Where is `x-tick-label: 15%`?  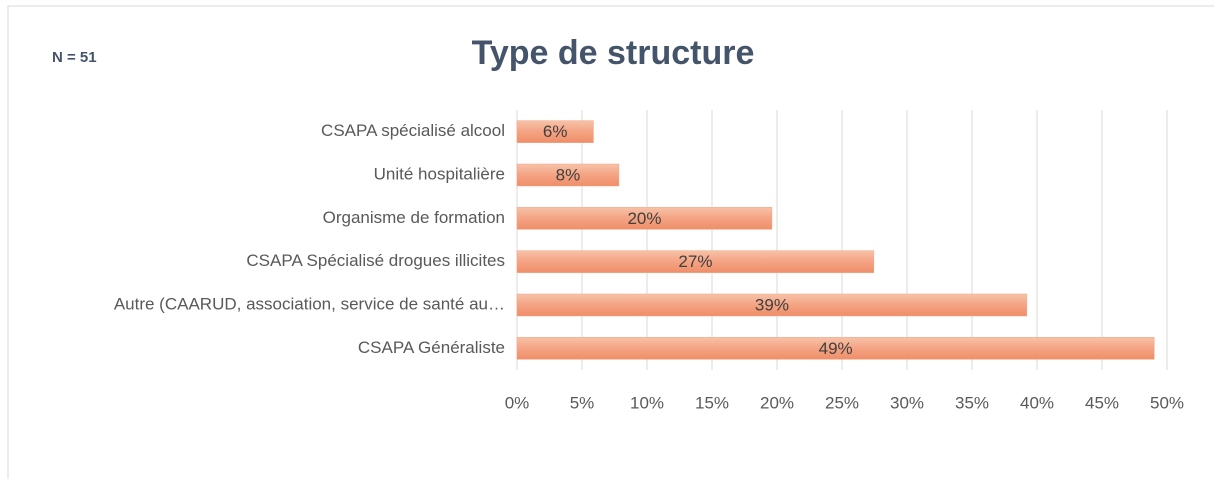 x-tick-label: 15% is located at coordinates (712, 402).